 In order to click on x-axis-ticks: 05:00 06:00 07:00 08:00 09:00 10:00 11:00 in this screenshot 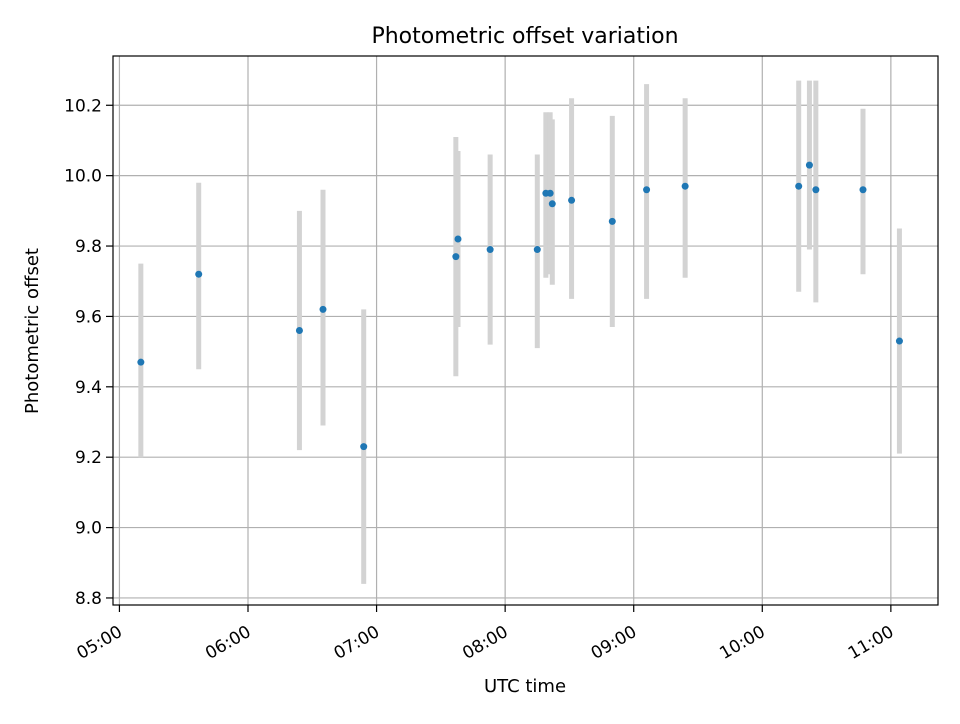, I will do `click(485, 634)`.